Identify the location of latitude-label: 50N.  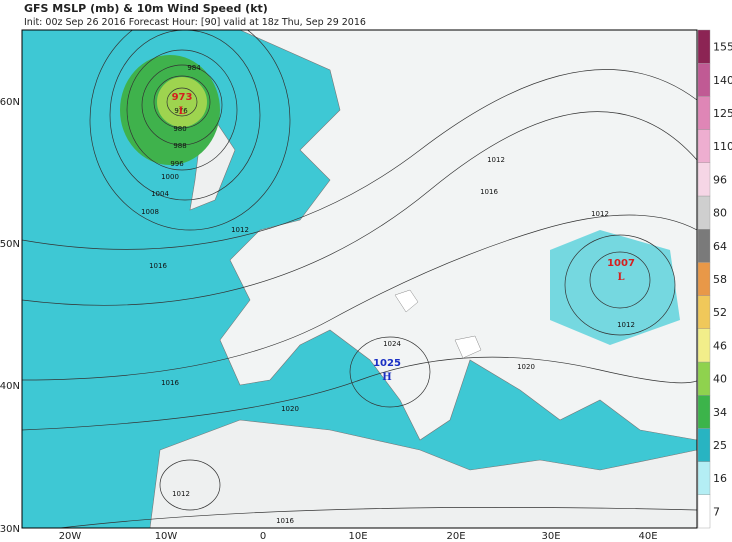
(10, 244).